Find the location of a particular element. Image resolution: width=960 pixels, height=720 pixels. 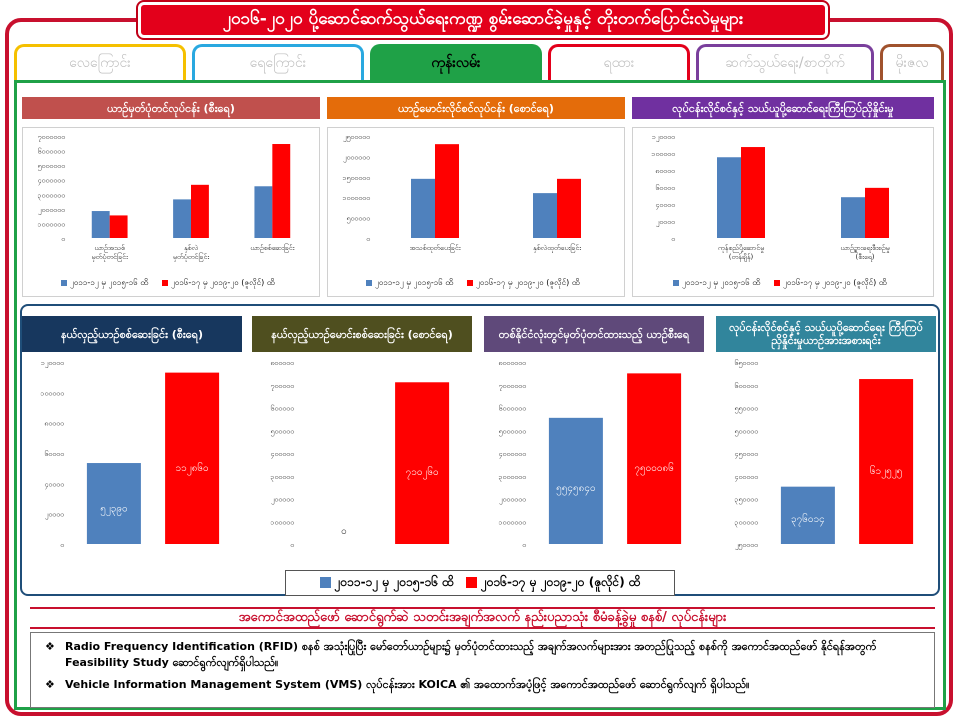

y-tick-label: ၆၅၀၀၀၀ is located at coordinates (746, 363).